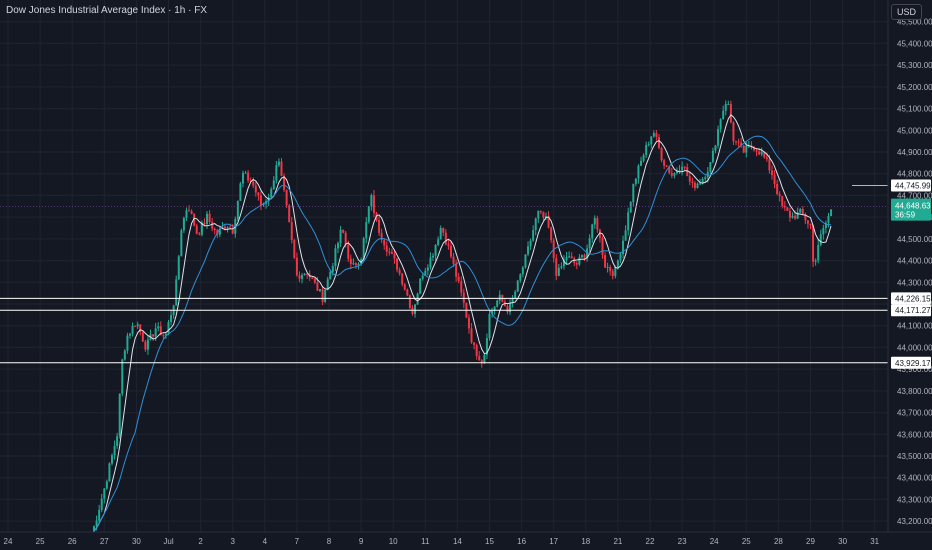 The height and width of the screenshot is (550, 932). I want to click on time-tick-label: 21, so click(617, 541).